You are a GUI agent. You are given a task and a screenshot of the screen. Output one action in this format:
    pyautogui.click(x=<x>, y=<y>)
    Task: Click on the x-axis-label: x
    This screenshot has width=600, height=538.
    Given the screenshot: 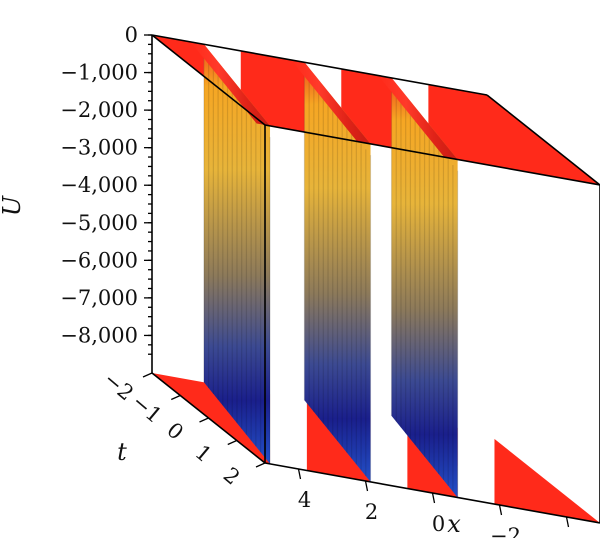 What is the action you would take?
    pyautogui.click(x=454, y=524)
    